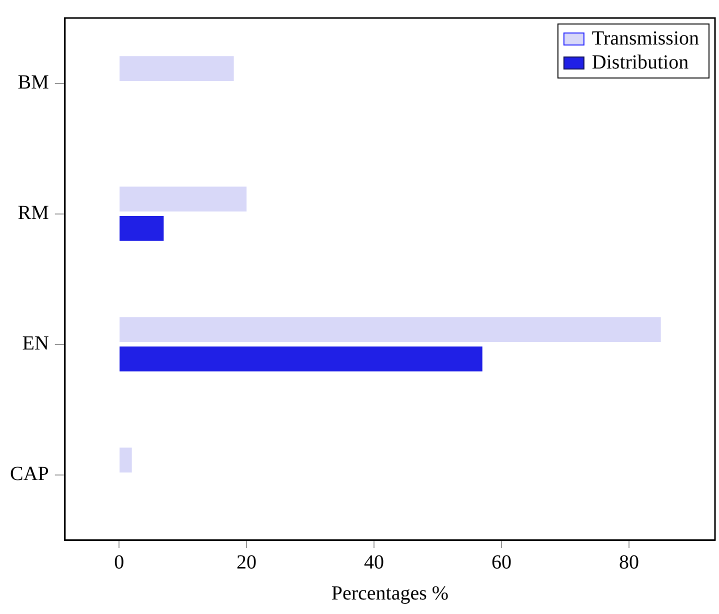 The height and width of the screenshot is (614, 719). Describe the element at coordinates (640, 62) in the screenshot. I see `legend-label: Distribution` at that location.